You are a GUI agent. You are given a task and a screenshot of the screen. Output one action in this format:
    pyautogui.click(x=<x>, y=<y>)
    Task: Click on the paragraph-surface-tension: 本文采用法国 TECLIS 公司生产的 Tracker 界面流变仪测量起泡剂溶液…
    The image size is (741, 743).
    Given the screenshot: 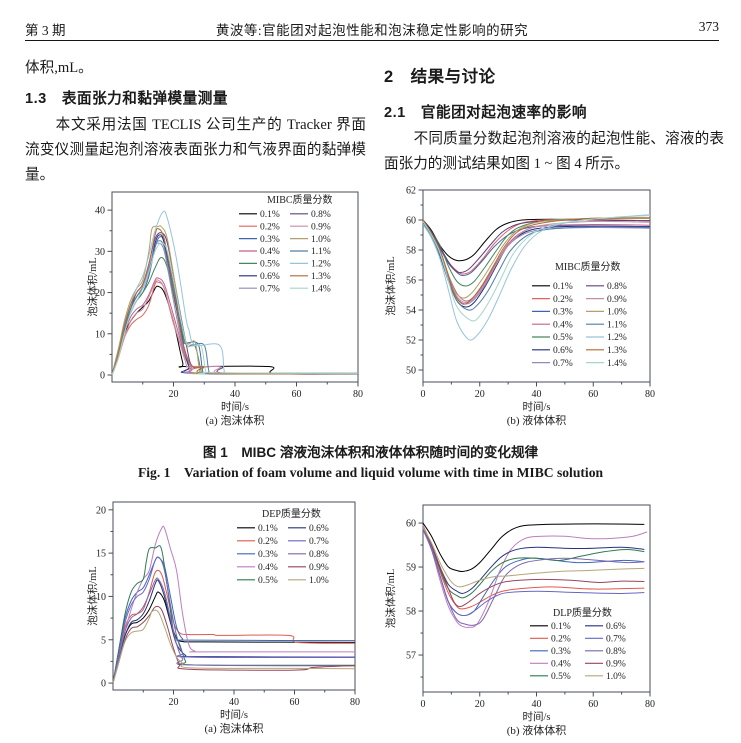 What is the action you would take?
    pyautogui.click(x=195, y=150)
    